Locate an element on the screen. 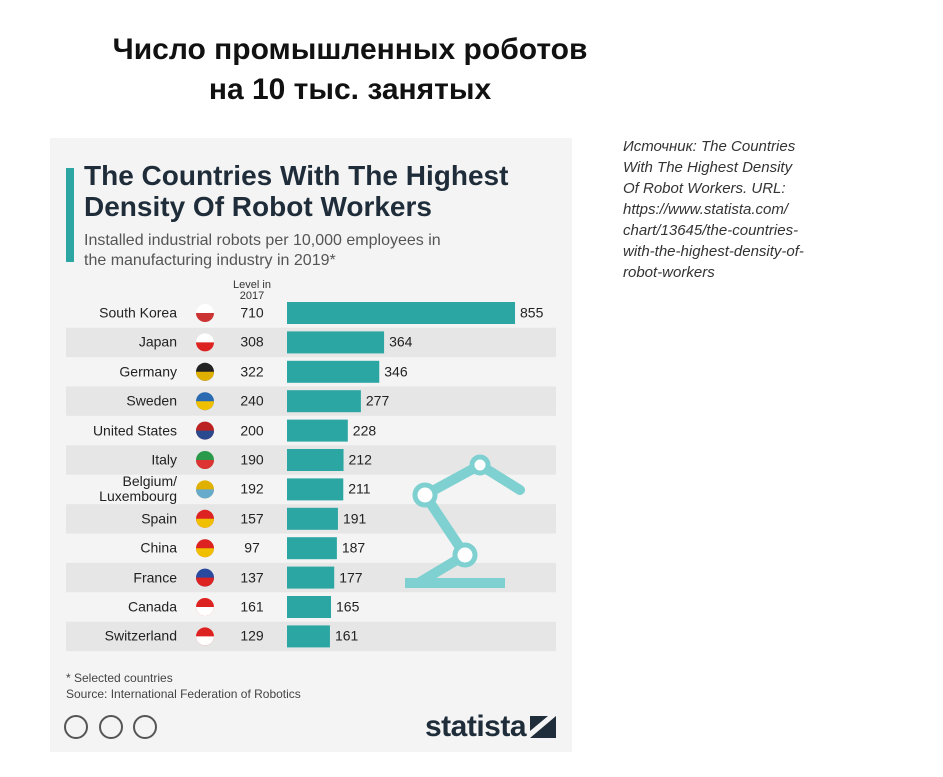  level-2017: 200 is located at coordinates (252, 430).